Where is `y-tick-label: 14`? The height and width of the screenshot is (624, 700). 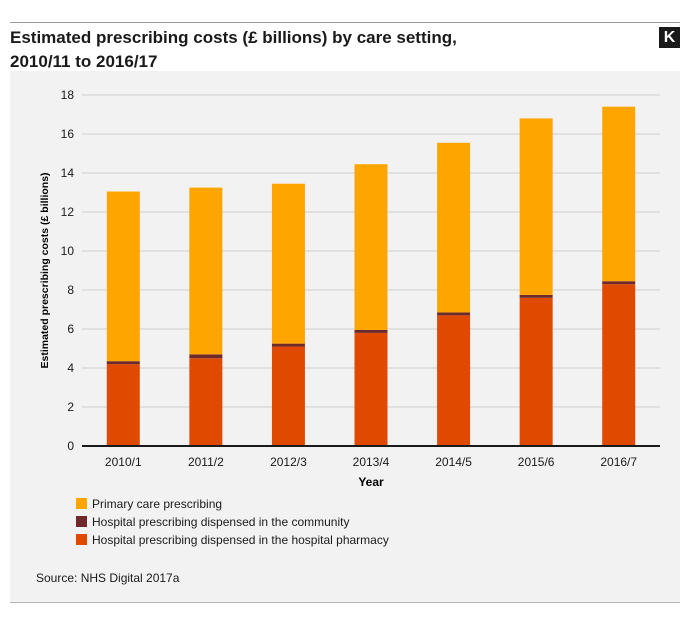
y-tick-label: 14 is located at coordinates (68, 173).